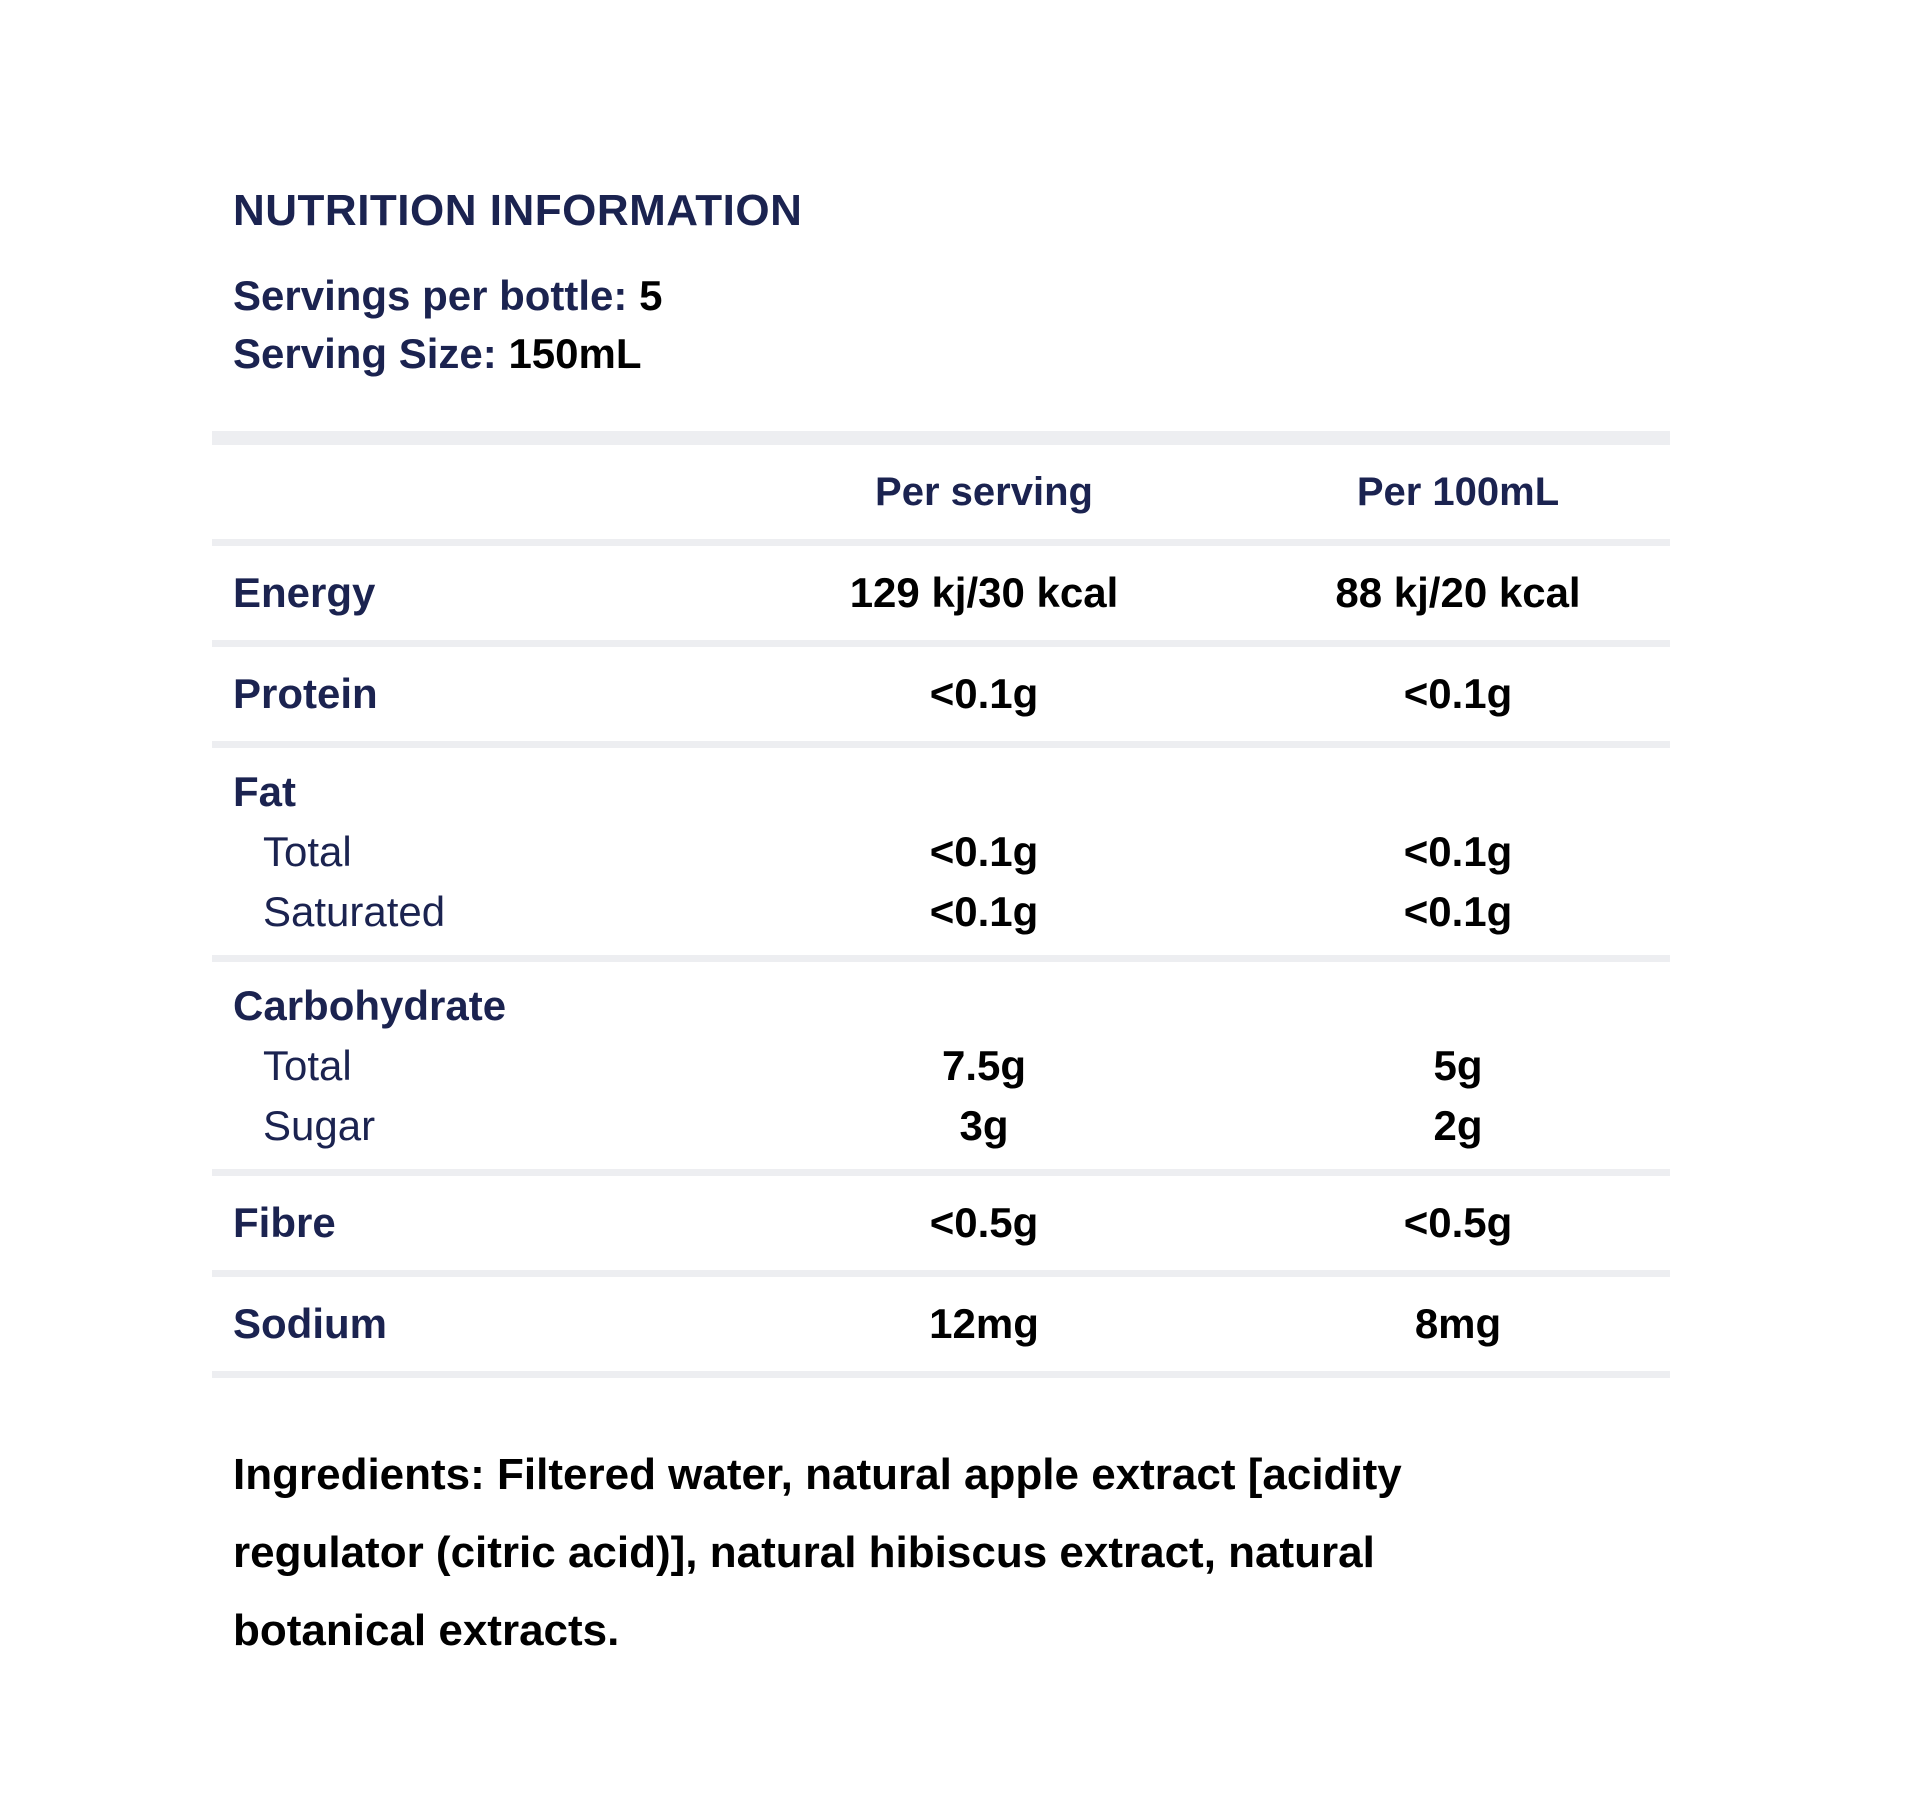  What do you see at coordinates (305, 693) in the screenshot?
I see `row-label-protein: Protein` at bounding box center [305, 693].